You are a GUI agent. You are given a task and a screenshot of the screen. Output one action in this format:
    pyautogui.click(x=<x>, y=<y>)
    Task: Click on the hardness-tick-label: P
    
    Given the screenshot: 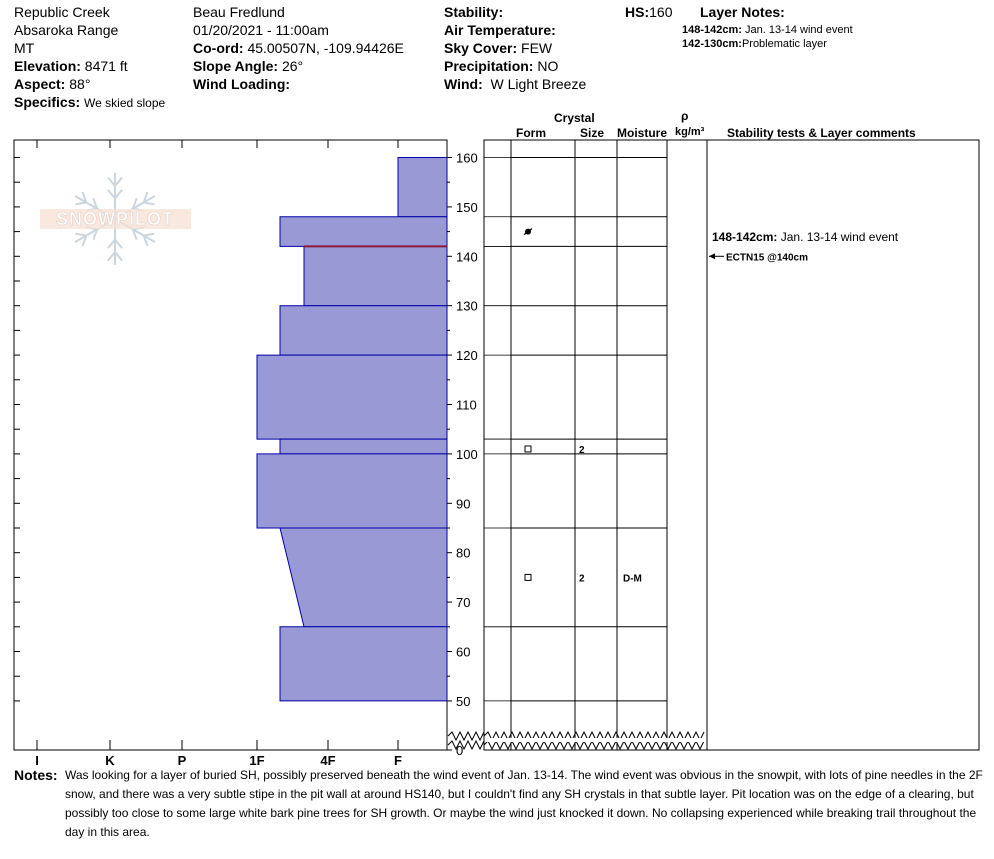 What is the action you would take?
    pyautogui.click(x=182, y=760)
    